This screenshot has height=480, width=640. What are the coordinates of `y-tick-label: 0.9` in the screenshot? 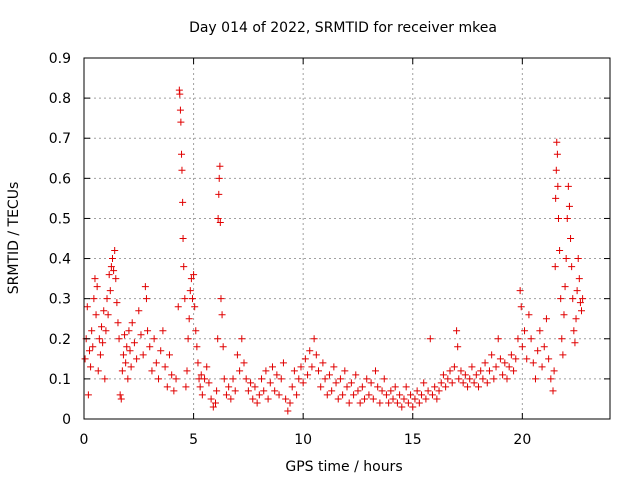 It's located at (60, 59).